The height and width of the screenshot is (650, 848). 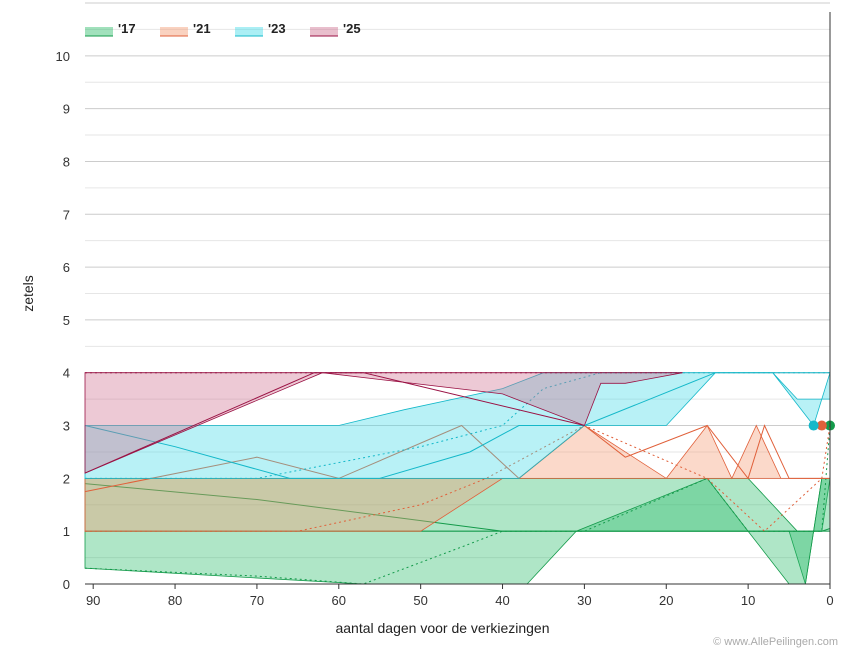 I want to click on x-axis-title: aantal dagen voor de verkiezingen, so click(x=442, y=628).